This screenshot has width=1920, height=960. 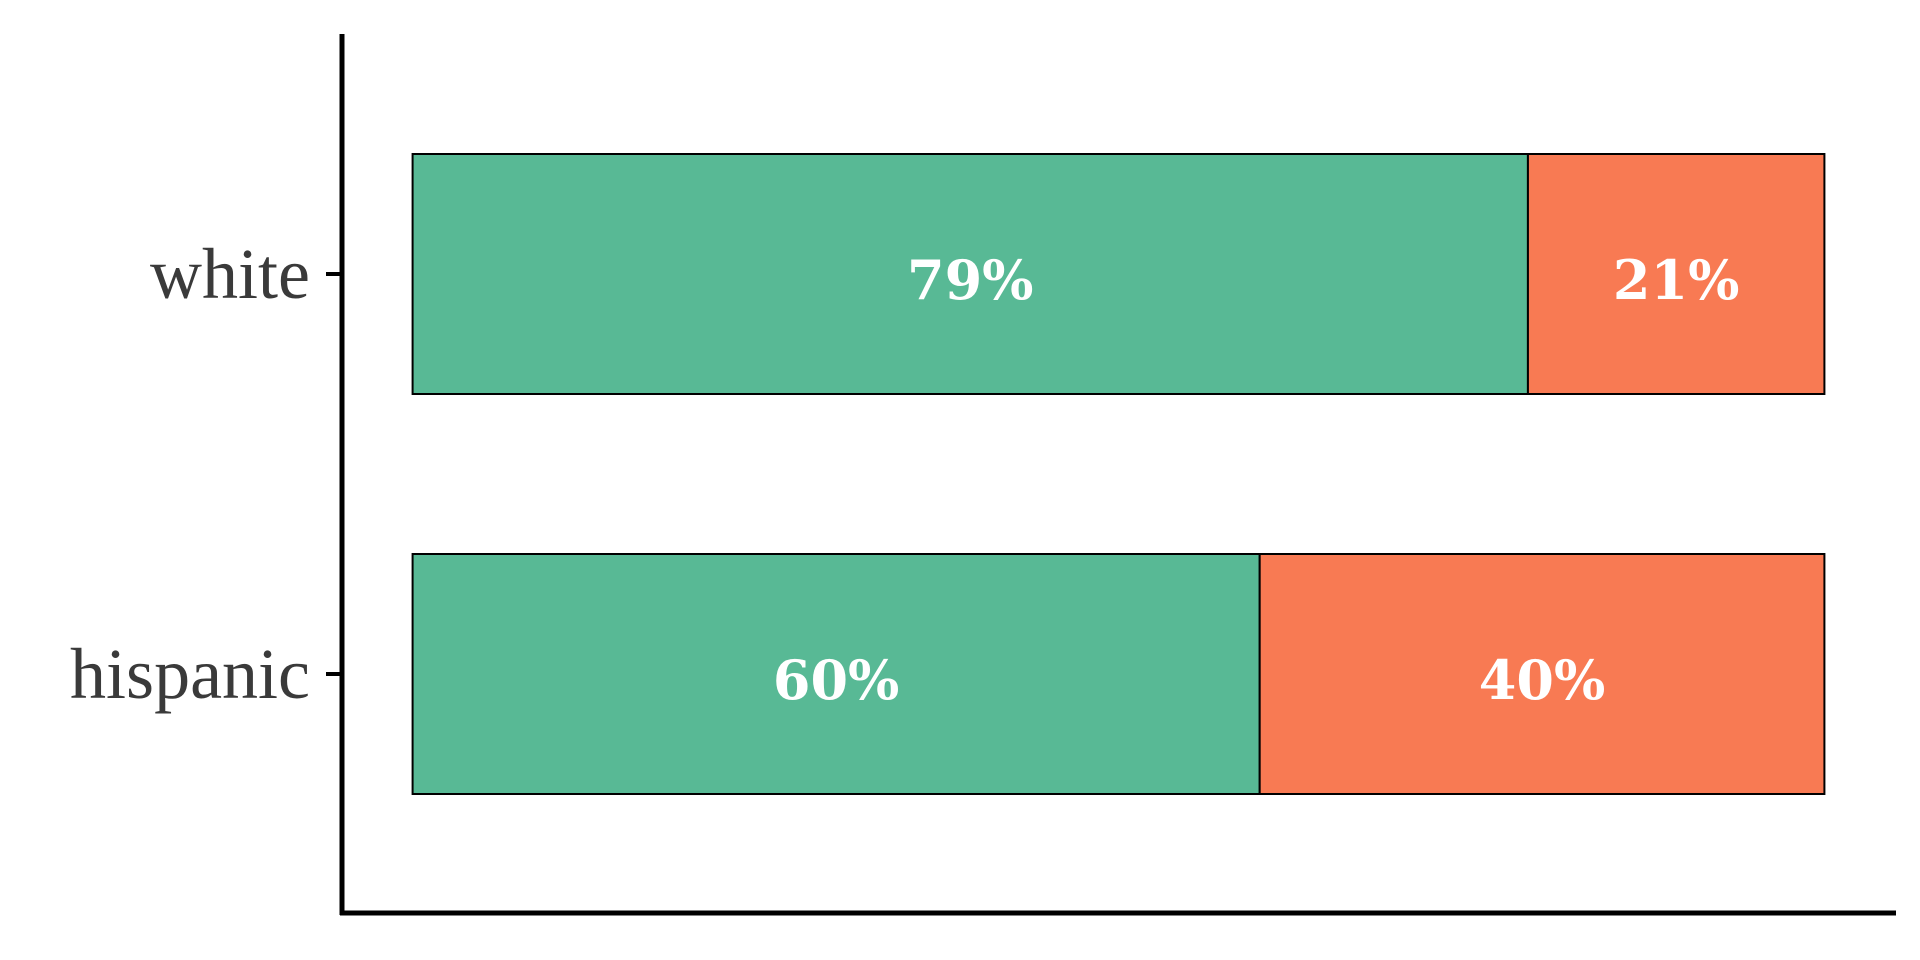 I want to click on y-tick-label: hispanic, so click(x=190, y=674).